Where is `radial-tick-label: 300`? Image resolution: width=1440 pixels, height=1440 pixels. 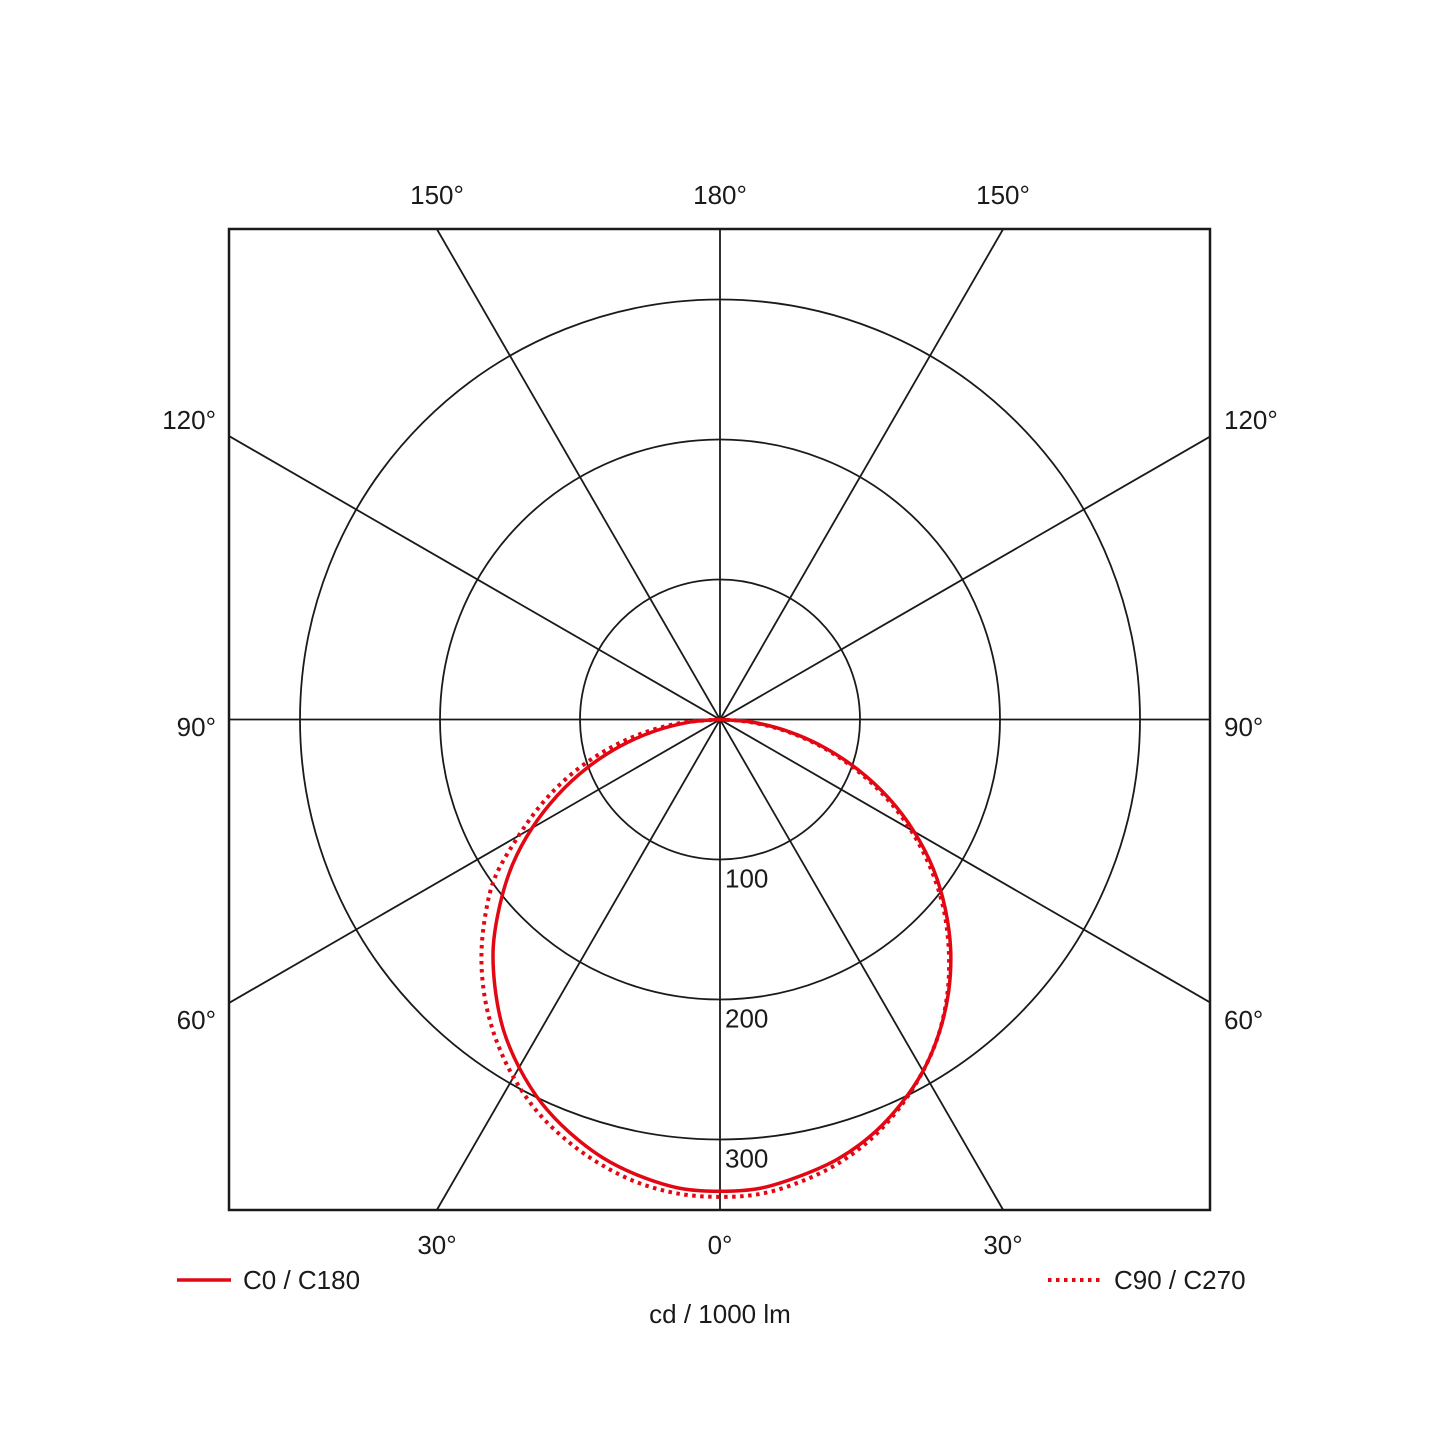 radial-tick-label: 300 is located at coordinates (746, 1159).